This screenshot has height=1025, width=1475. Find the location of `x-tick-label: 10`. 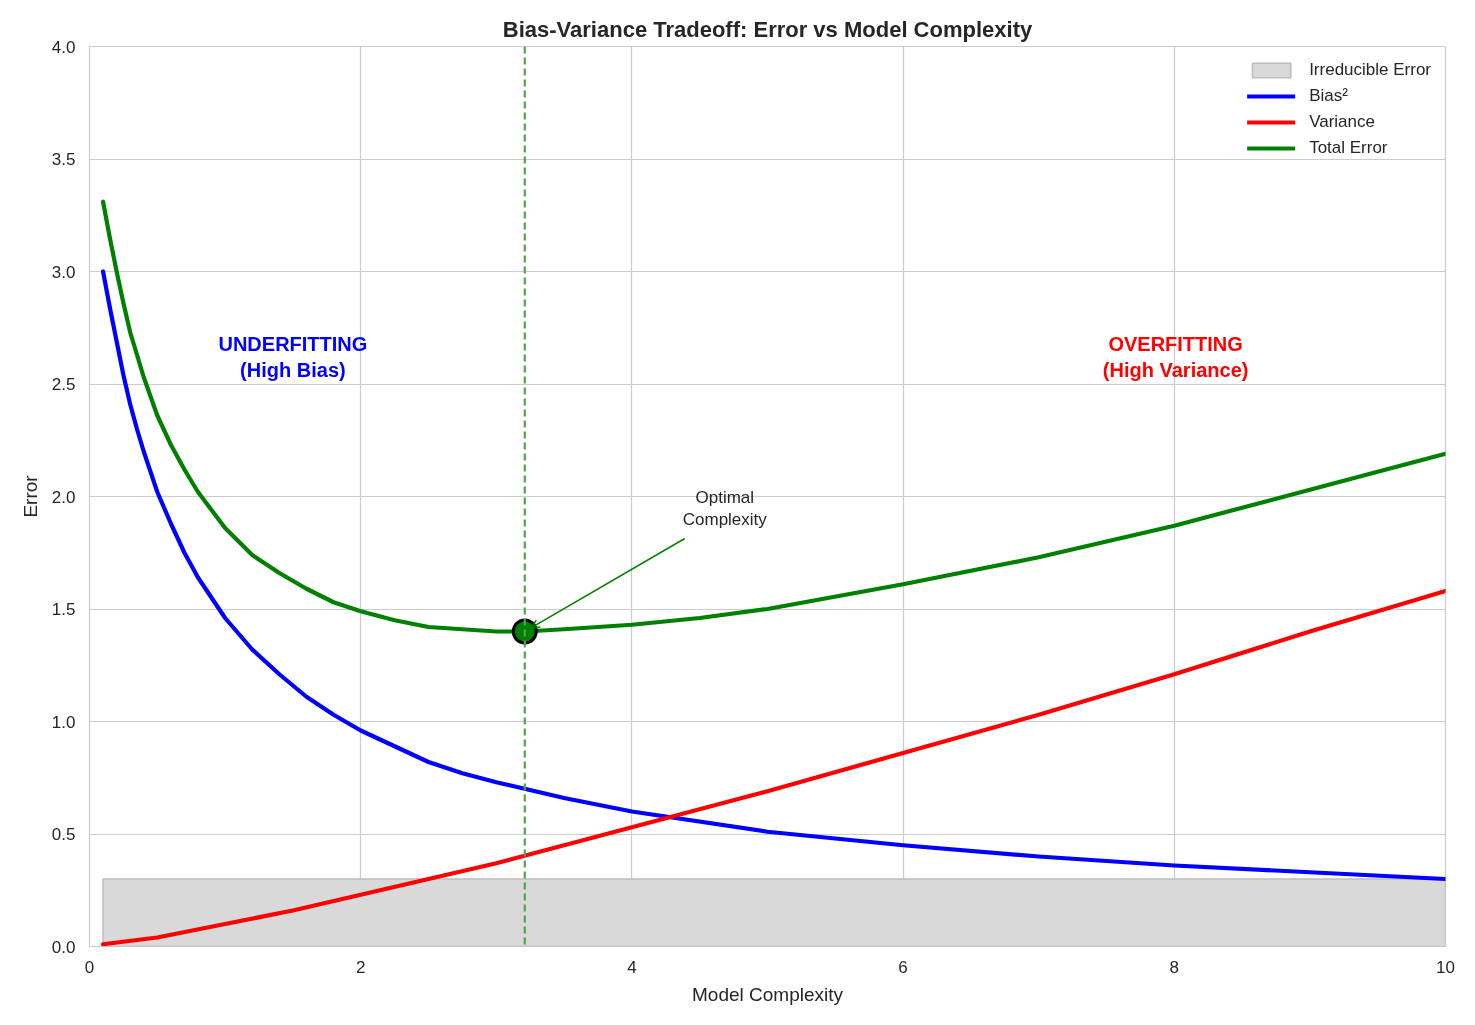

x-tick-label: 10 is located at coordinates (1445, 967).